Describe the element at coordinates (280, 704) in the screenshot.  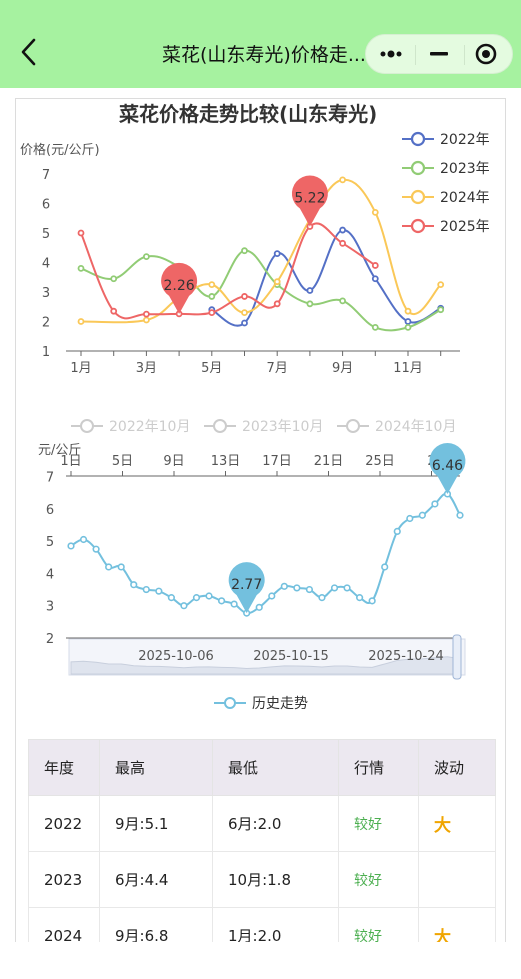
I see `history-legend-label: 历史走势` at that location.